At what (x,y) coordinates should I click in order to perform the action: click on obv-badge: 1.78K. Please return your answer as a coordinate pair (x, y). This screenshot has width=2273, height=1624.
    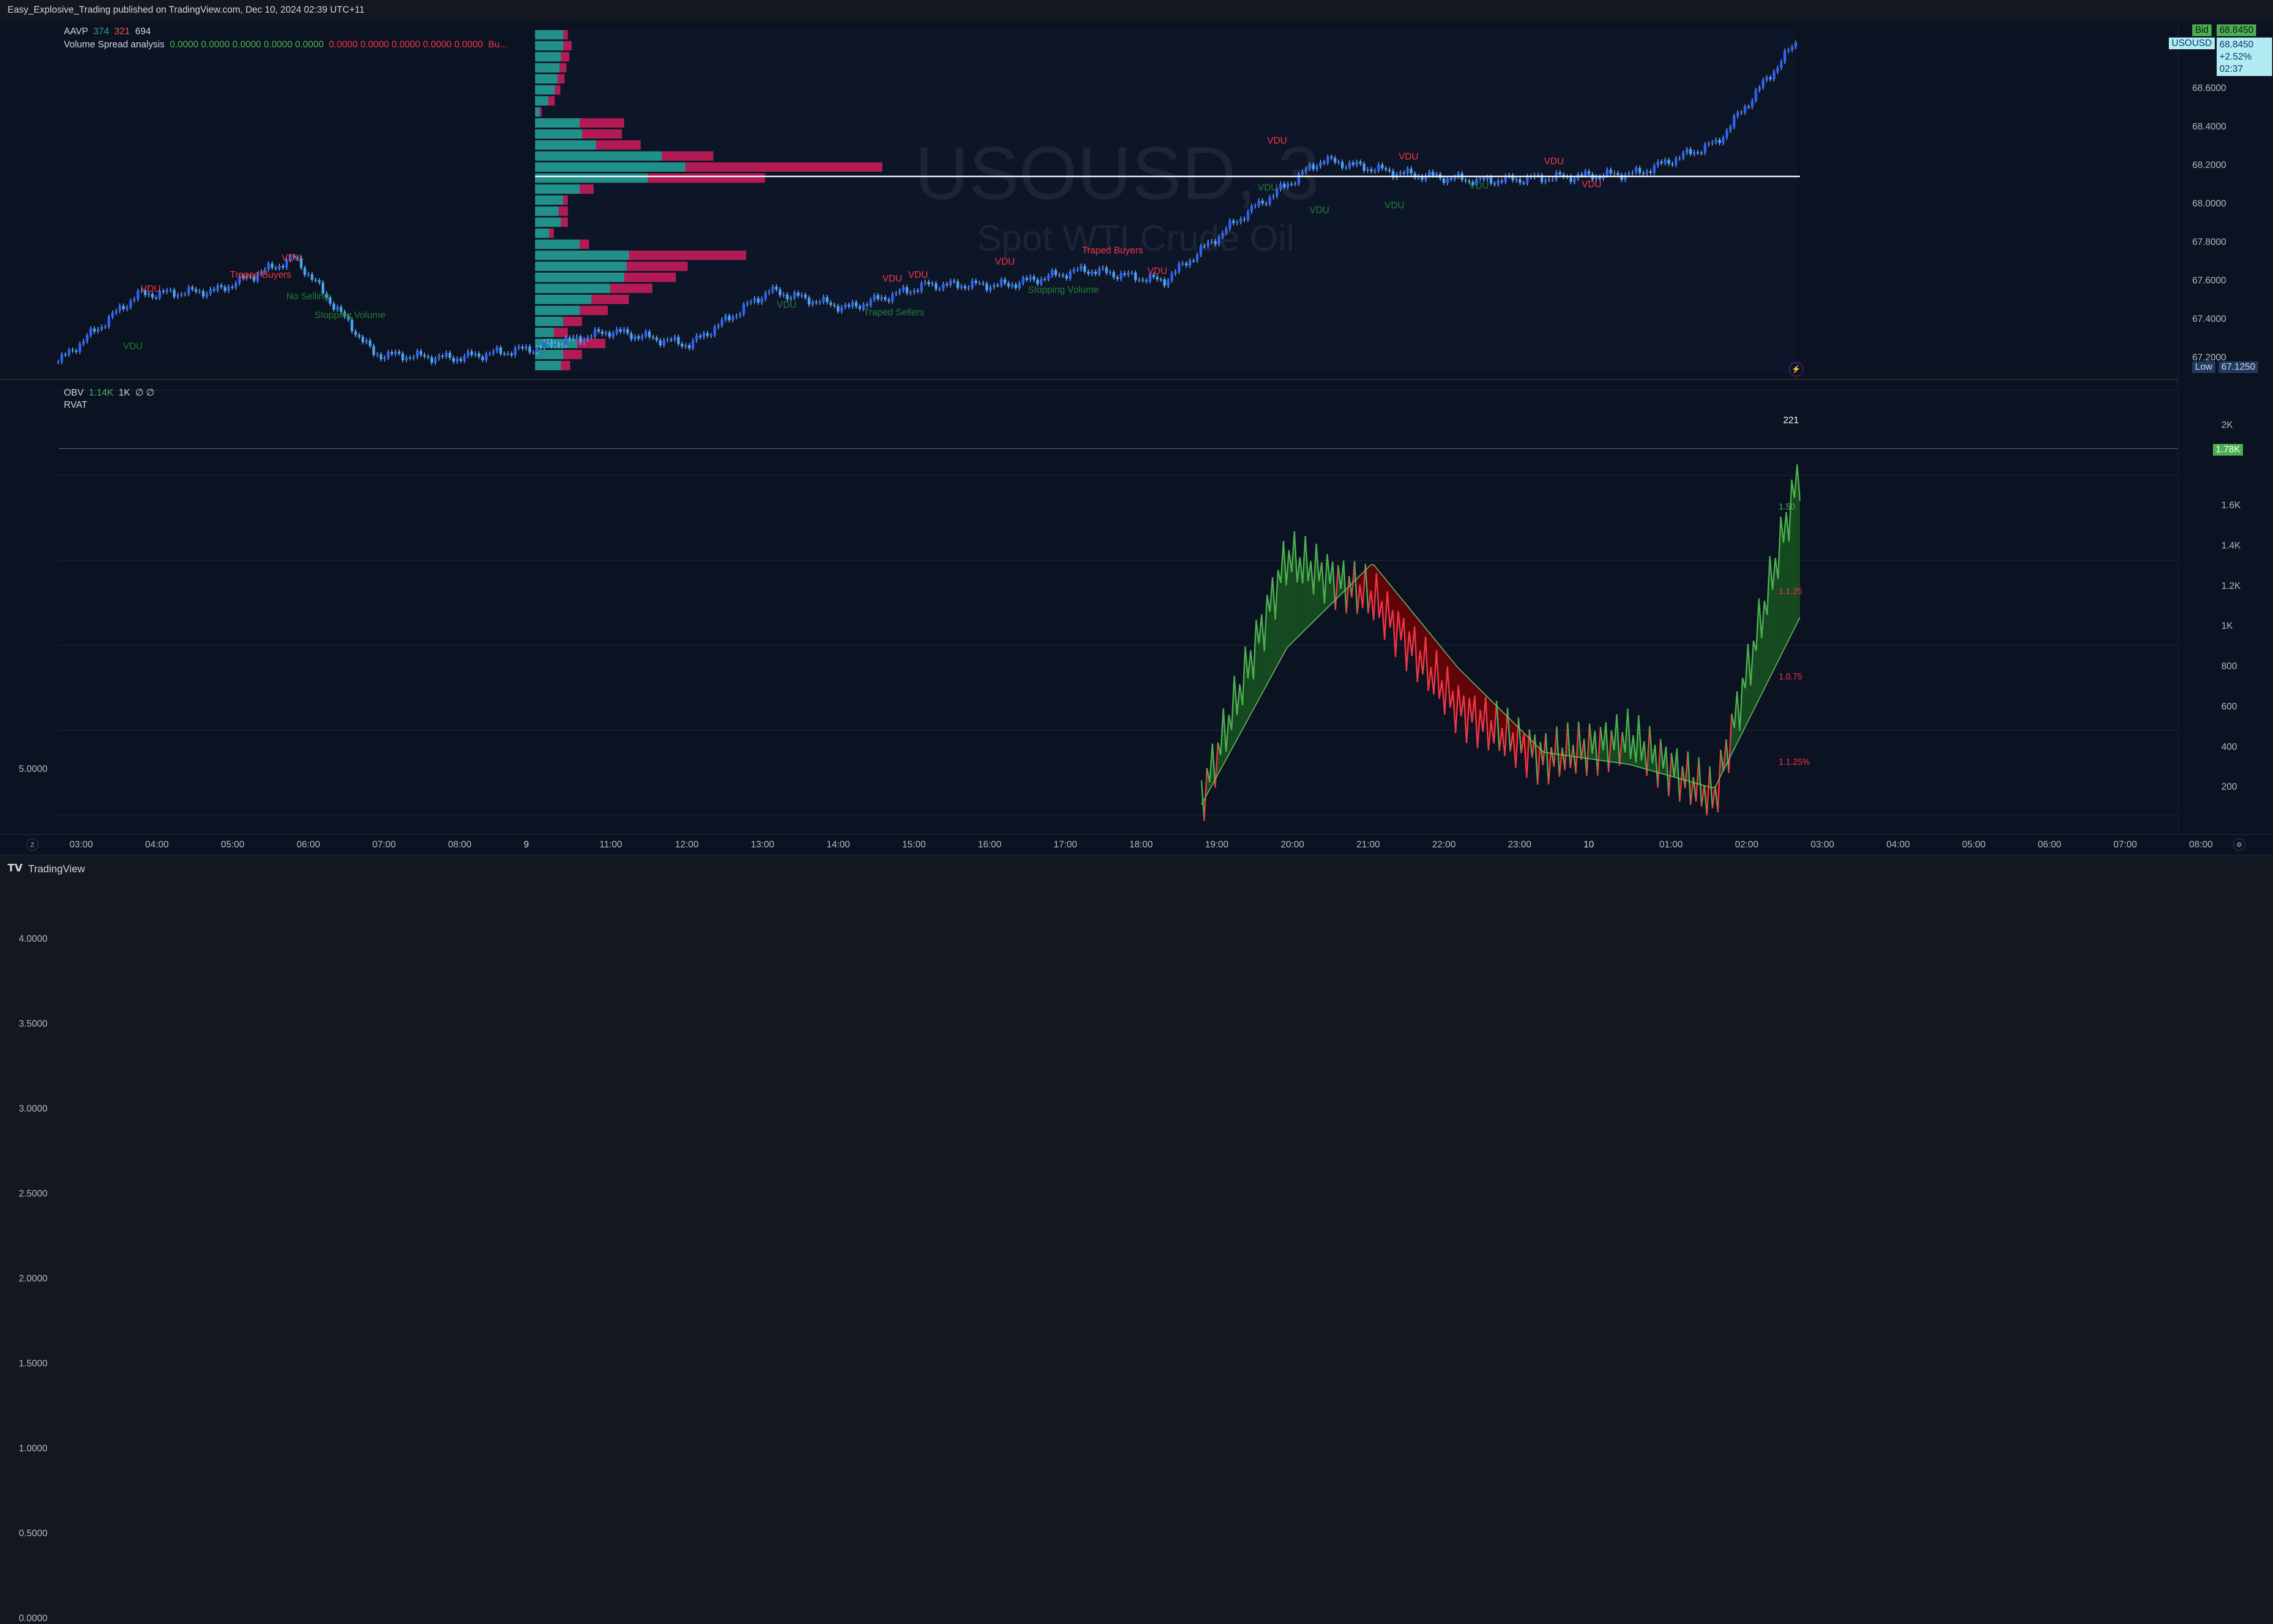
    Looking at the image, I should click on (2228, 450).